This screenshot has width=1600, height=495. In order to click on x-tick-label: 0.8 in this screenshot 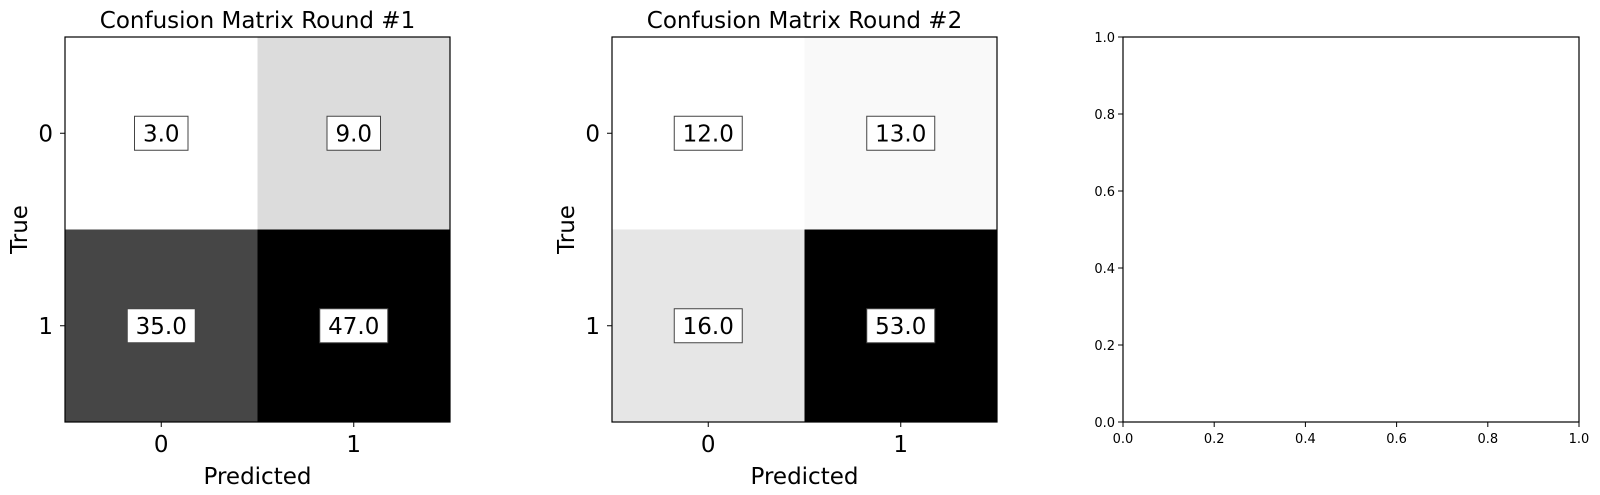, I will do `click(1487, 439)`.